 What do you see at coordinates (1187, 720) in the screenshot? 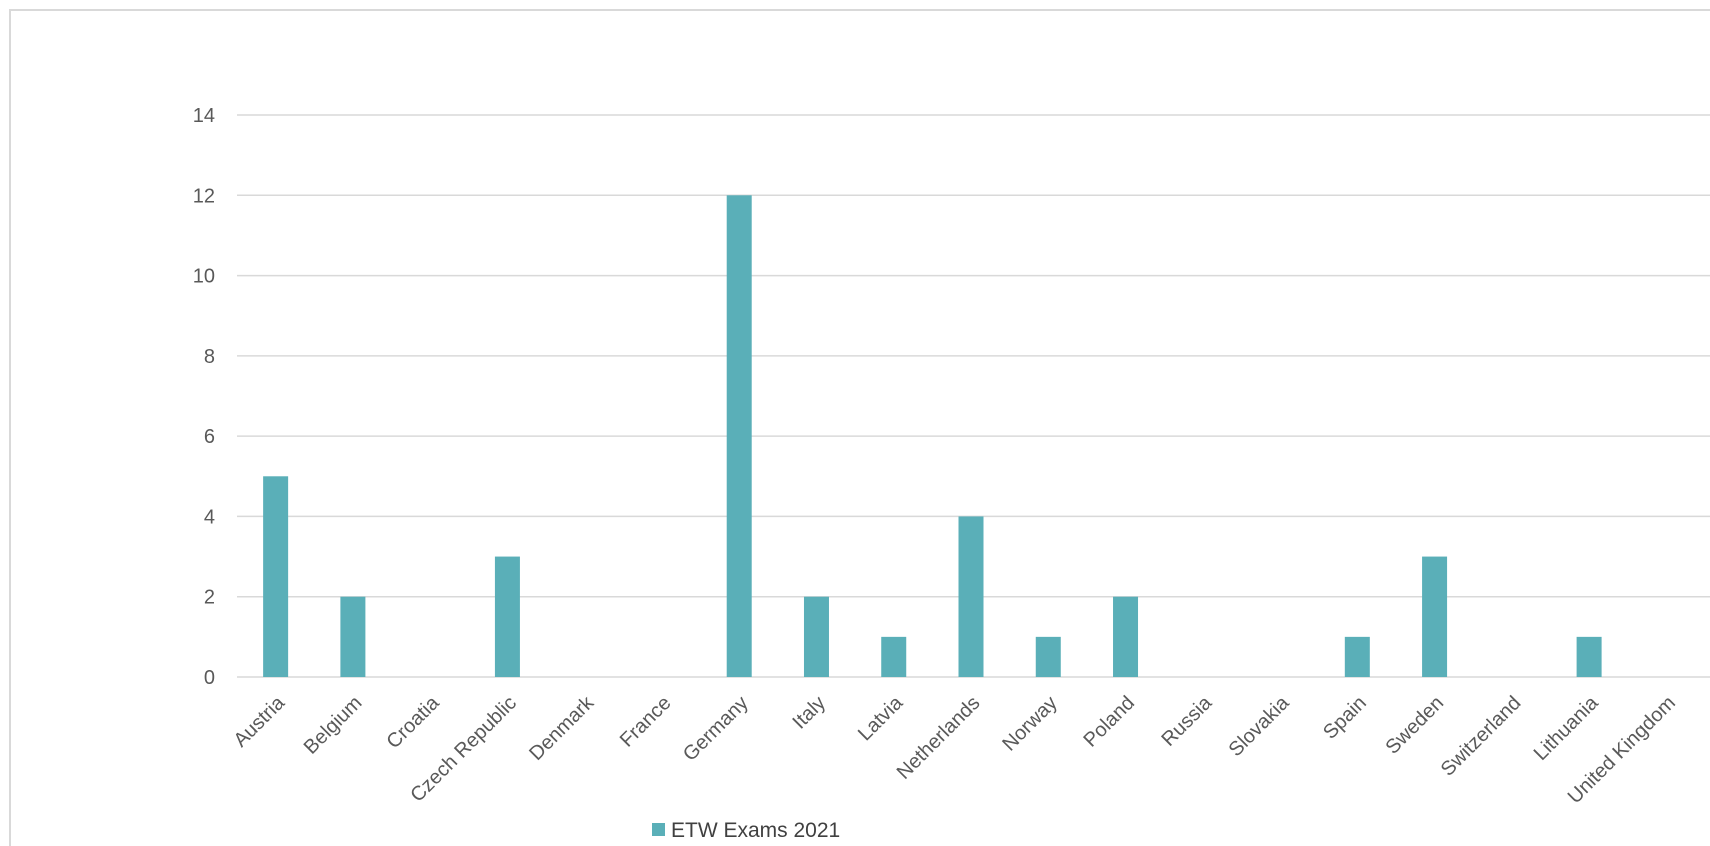
I see `x-category-label: Russia` at bounding box center [1187, 720].